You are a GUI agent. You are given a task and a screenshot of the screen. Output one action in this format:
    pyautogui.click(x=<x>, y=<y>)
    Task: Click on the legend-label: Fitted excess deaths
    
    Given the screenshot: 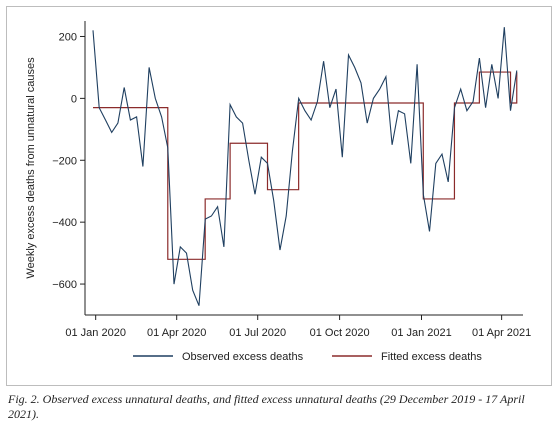 What is the action you would take?
    pyautogui.click(x=431, y=357)
    